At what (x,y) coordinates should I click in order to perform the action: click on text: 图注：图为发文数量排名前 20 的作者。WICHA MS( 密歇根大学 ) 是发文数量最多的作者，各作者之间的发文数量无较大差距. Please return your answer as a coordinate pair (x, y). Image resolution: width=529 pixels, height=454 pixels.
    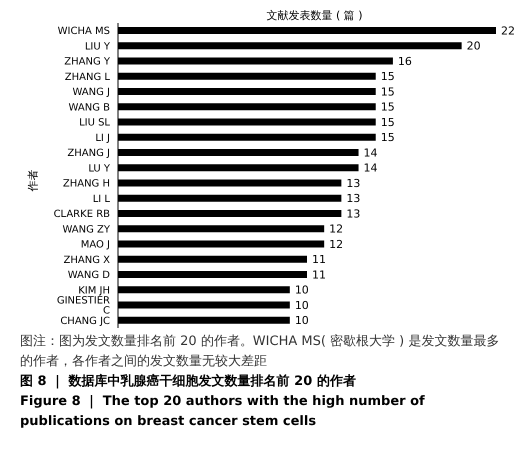
    Looking at the image, I should click on (260, 352).